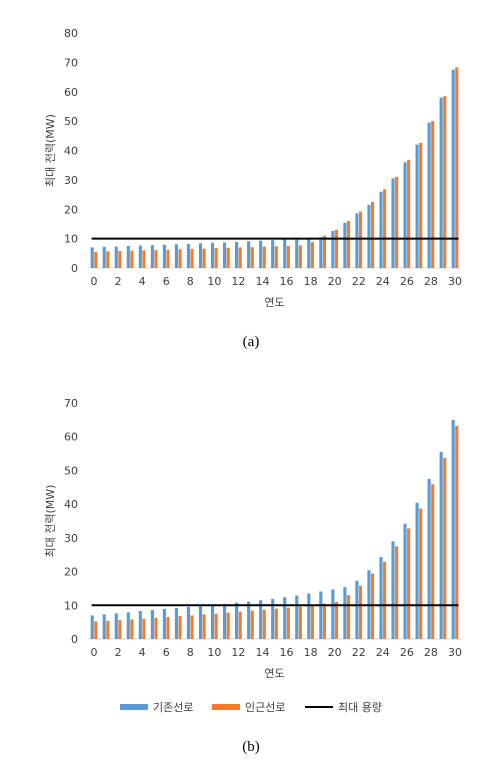  Describe the element at coordinates (71, 239) in the screenshot. I see `chart-0-y-tick-label: 10` at that location.